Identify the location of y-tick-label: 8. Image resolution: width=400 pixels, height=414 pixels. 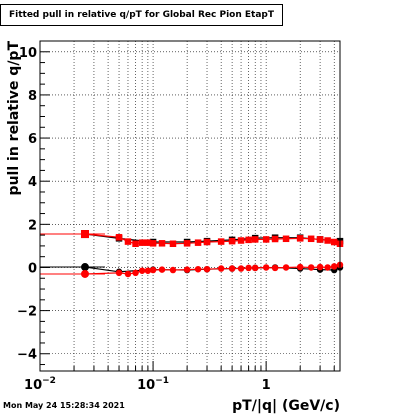
(32, 96).